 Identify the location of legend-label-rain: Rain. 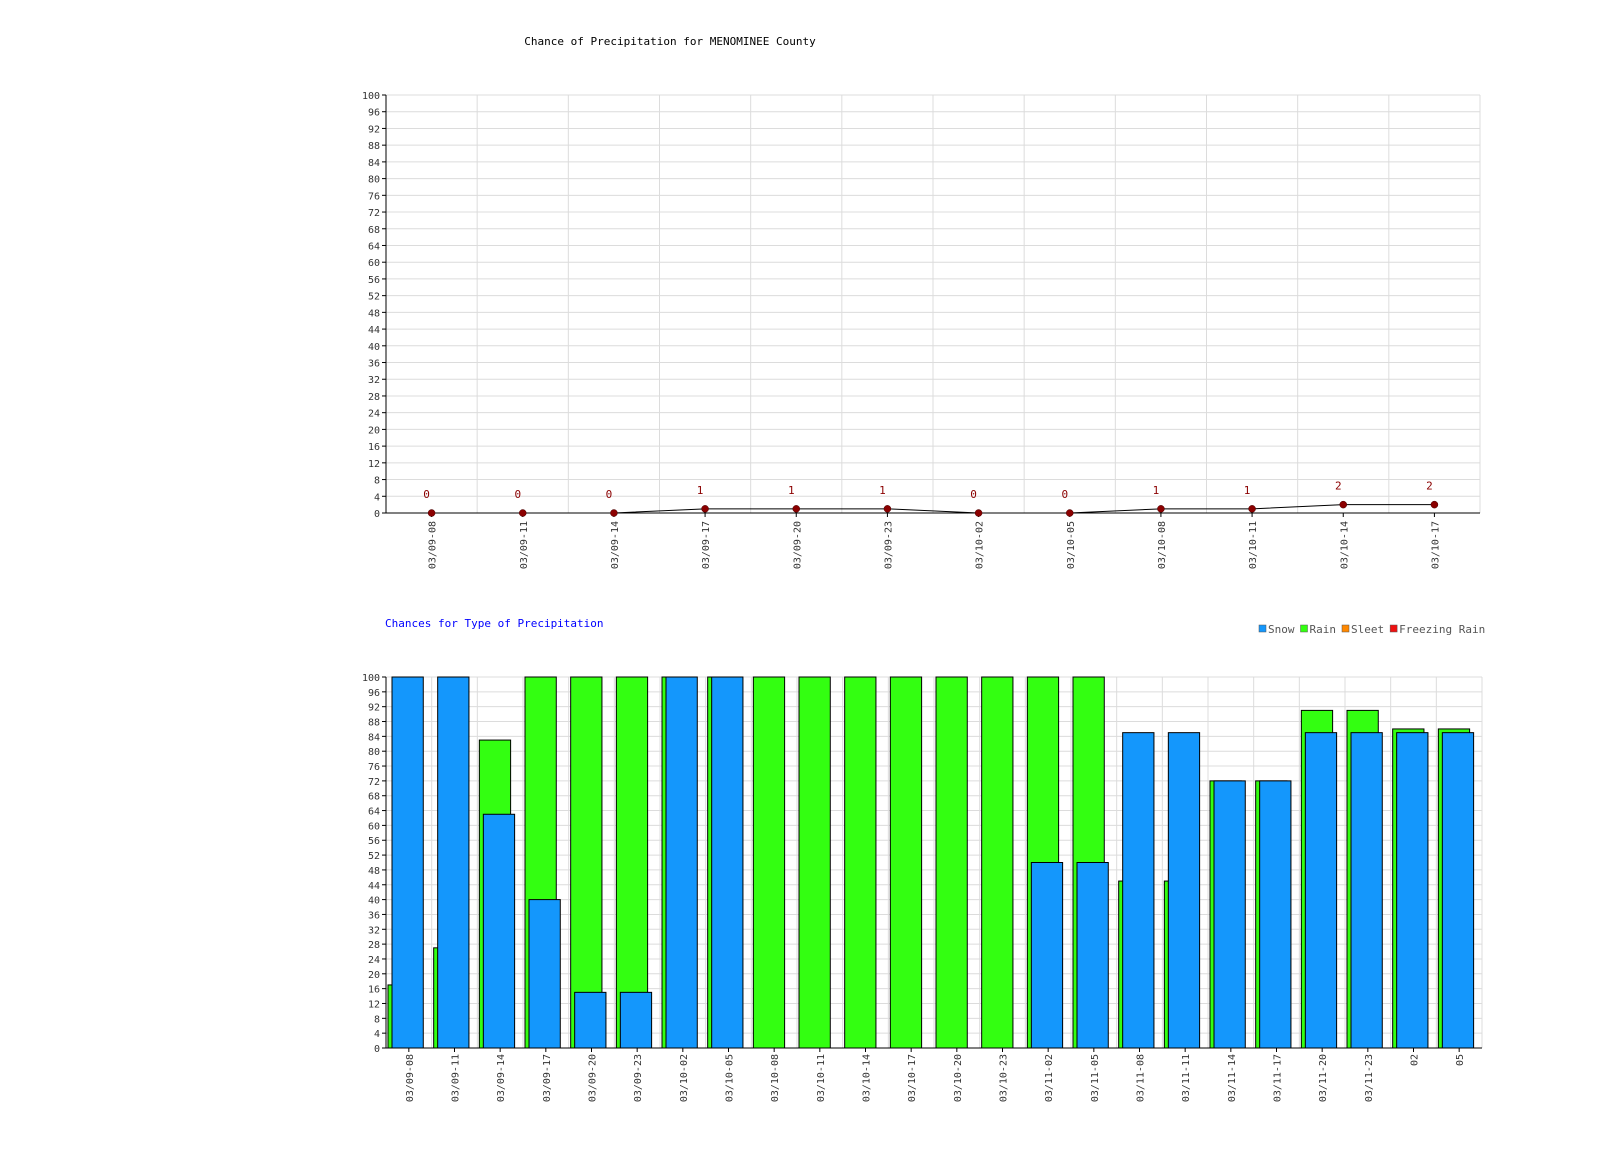
(1323, 629).